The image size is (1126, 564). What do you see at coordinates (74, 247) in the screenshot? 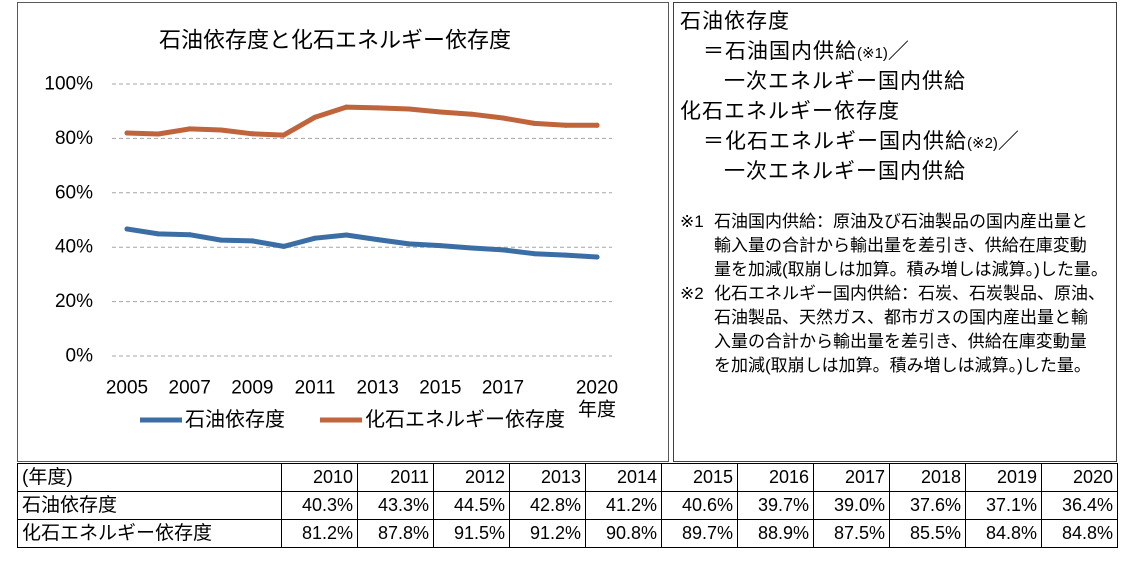
I see `y-tick-label: 40%` at bounding box center [74, 247].